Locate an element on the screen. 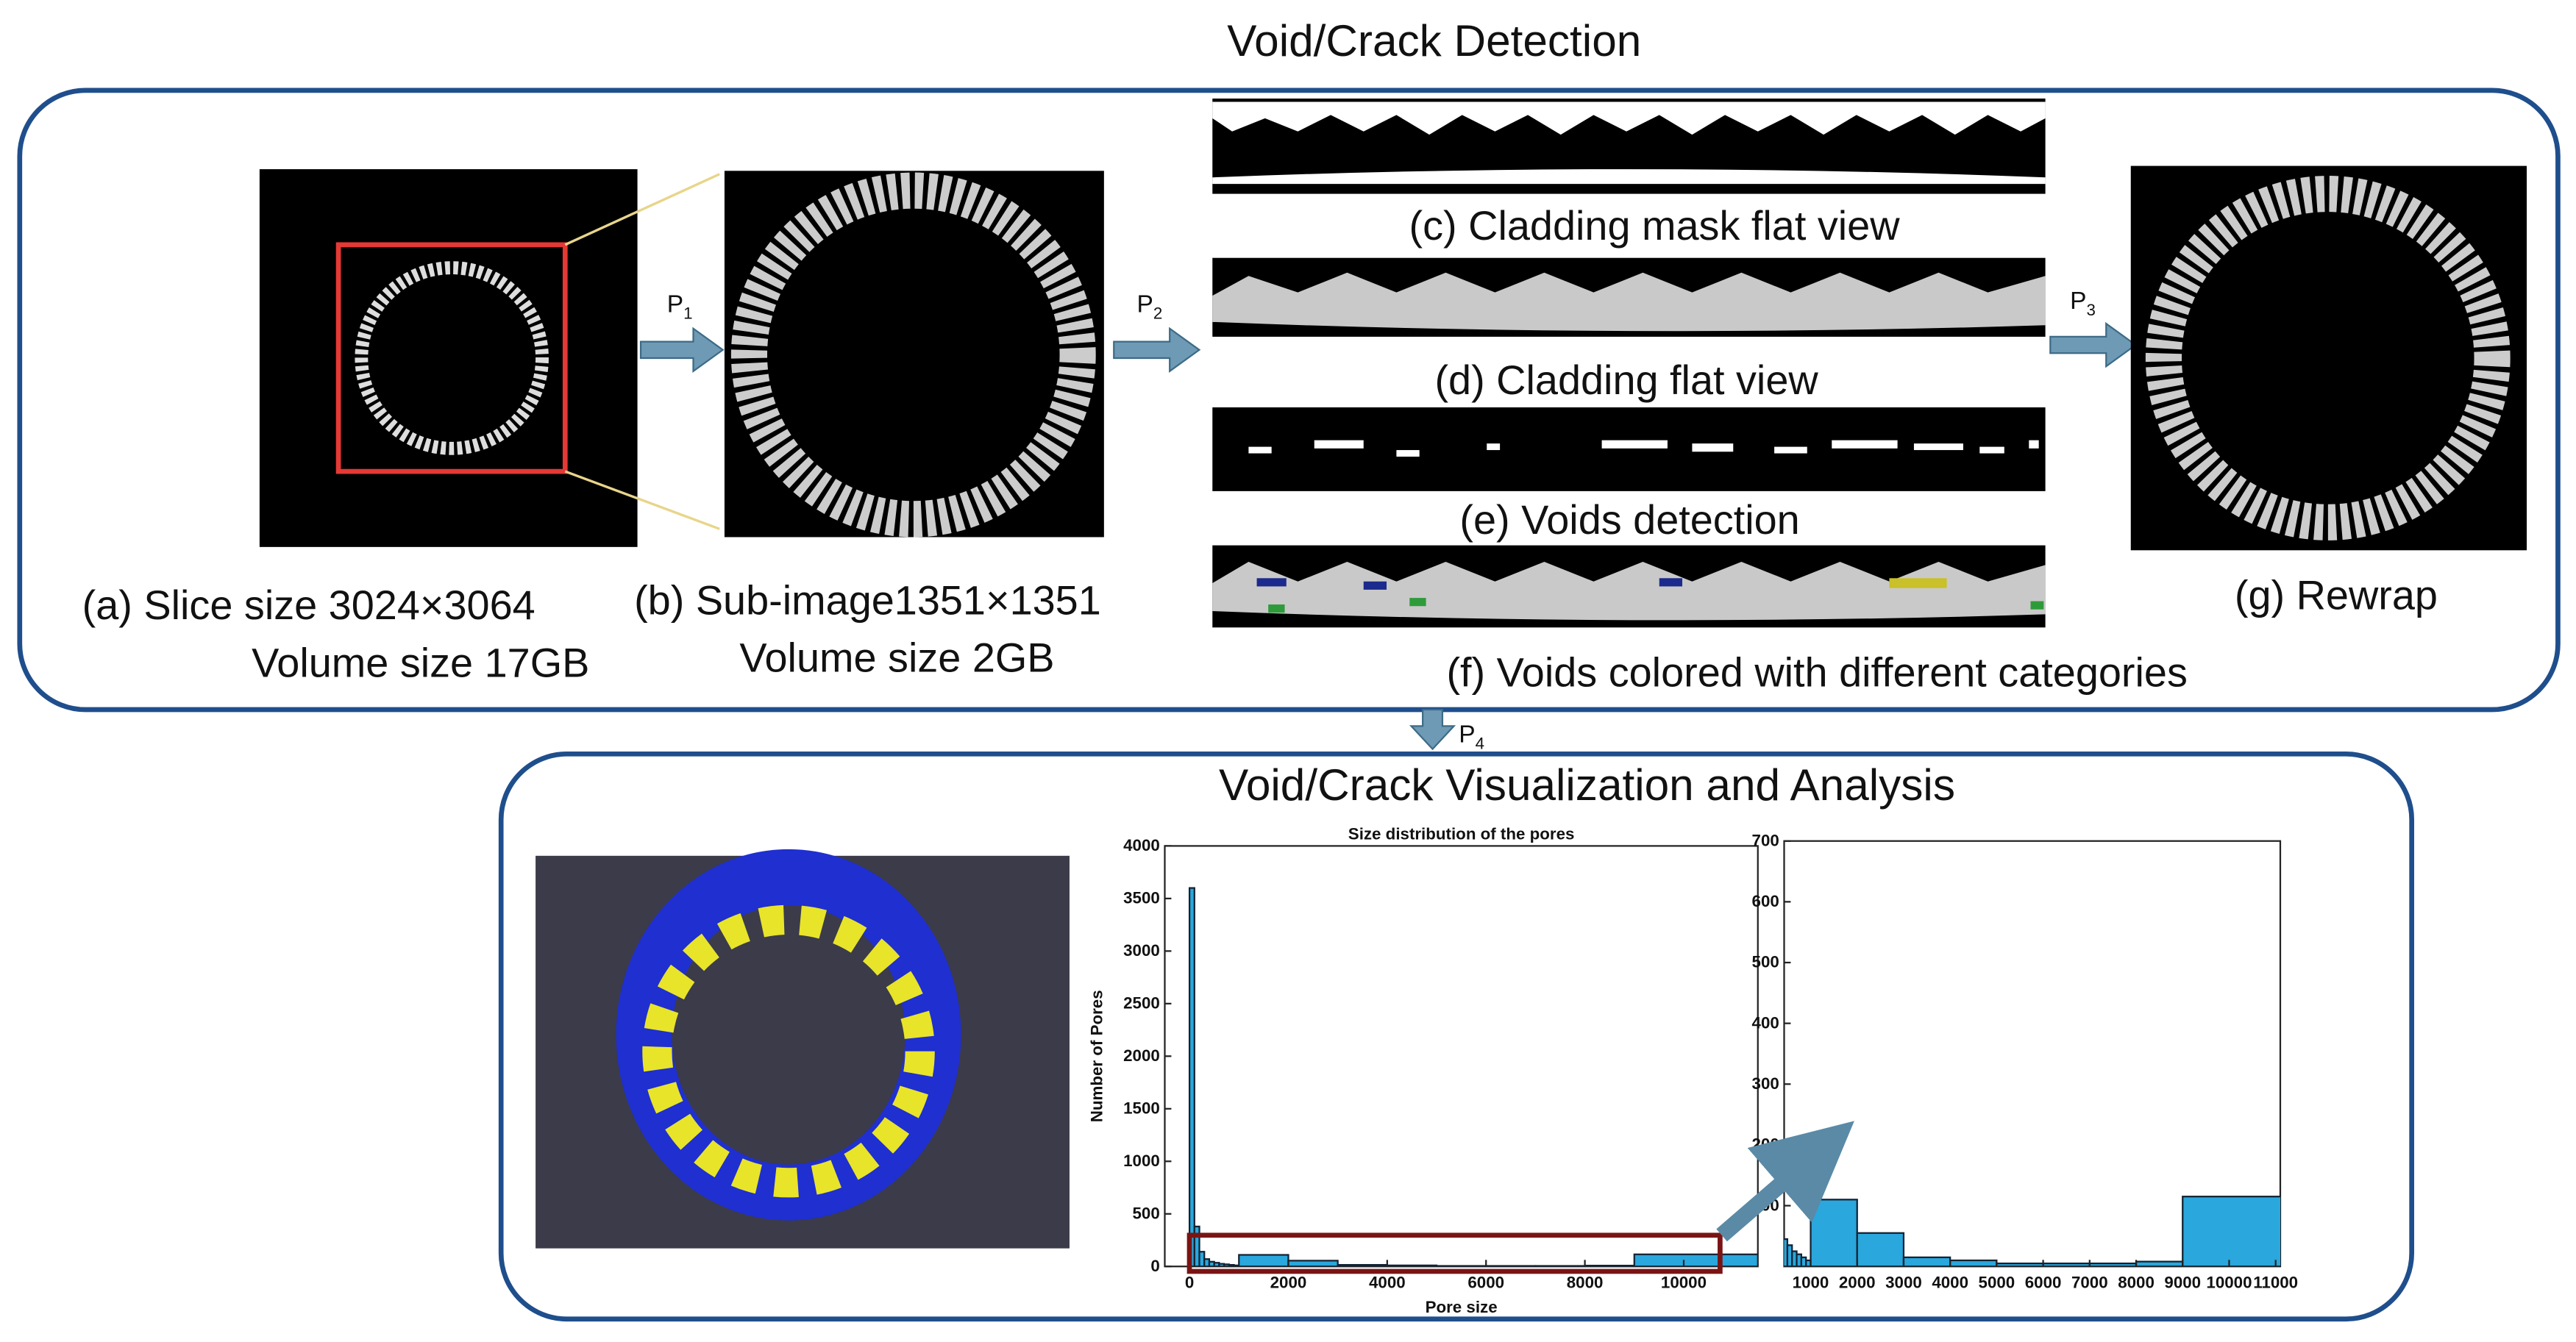 Image resolution: width=2576 pixels, height=1342 pixels. y-tick-label: 2000 is located at coordinates (1141, 1055).